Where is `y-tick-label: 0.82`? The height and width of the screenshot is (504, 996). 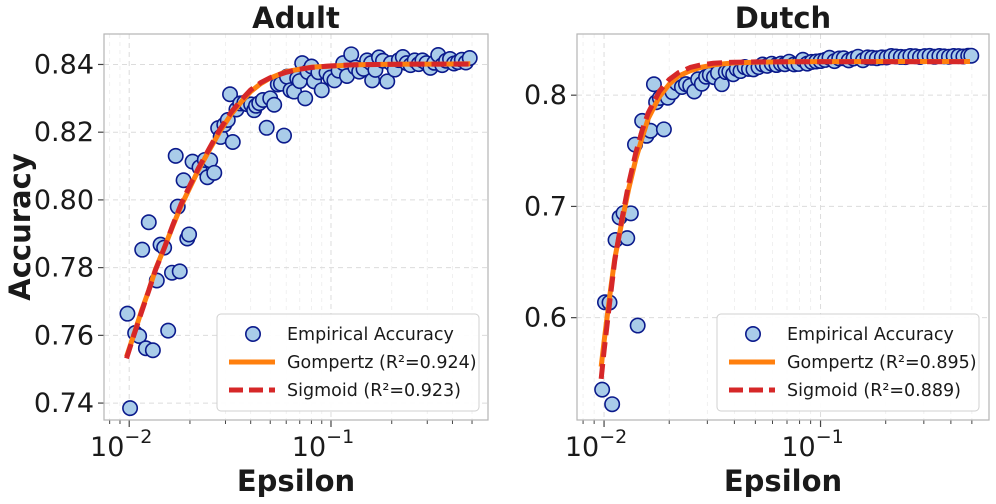 y-tick-label: 0.82 is located at coordinates (64, 132).